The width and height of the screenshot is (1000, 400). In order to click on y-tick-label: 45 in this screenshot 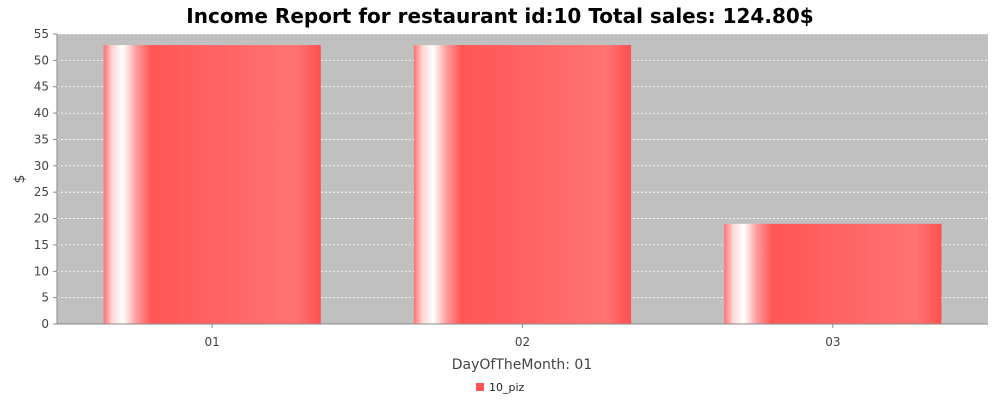, I will do `click(41, 87)`.